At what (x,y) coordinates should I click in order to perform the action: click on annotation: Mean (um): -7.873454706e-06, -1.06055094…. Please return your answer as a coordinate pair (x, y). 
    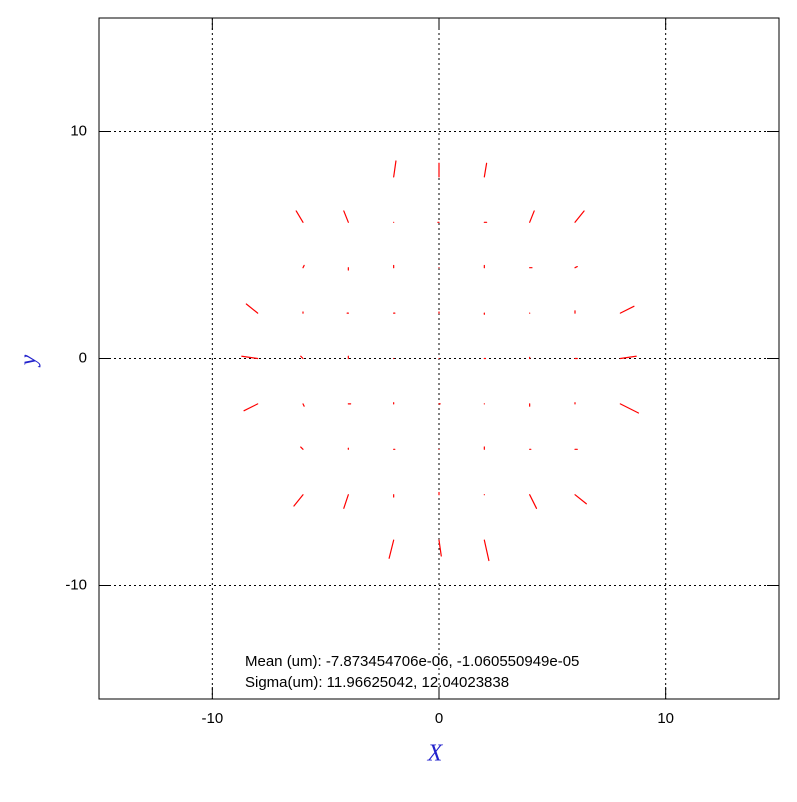
    Looking at the image, I should click on (412, 661).